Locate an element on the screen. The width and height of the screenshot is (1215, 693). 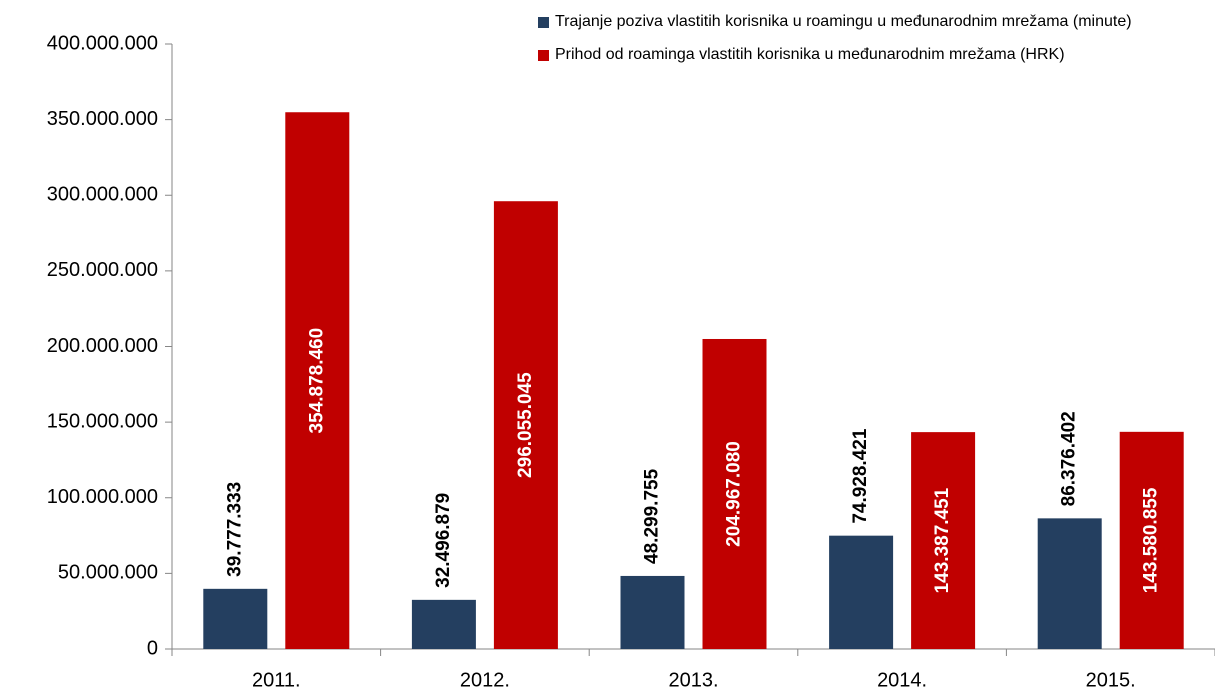
data-label: 296.055.045 is located at coordinates (525, 425).